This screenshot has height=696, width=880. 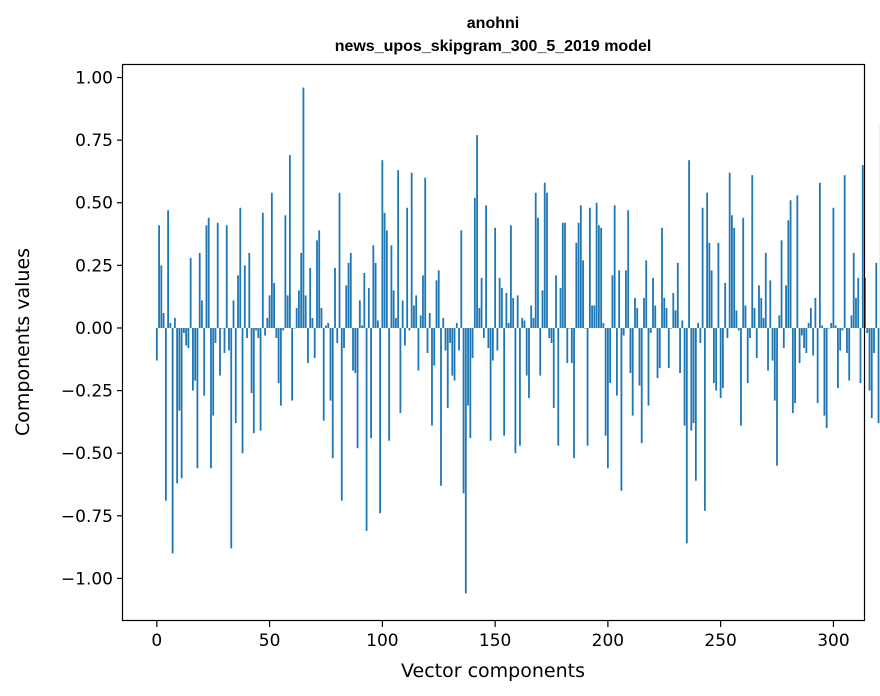 What do you see at coordinates (382, 641) in the screenshot?
I see `x-tick-label: 100` at bounding box center [382, 641].